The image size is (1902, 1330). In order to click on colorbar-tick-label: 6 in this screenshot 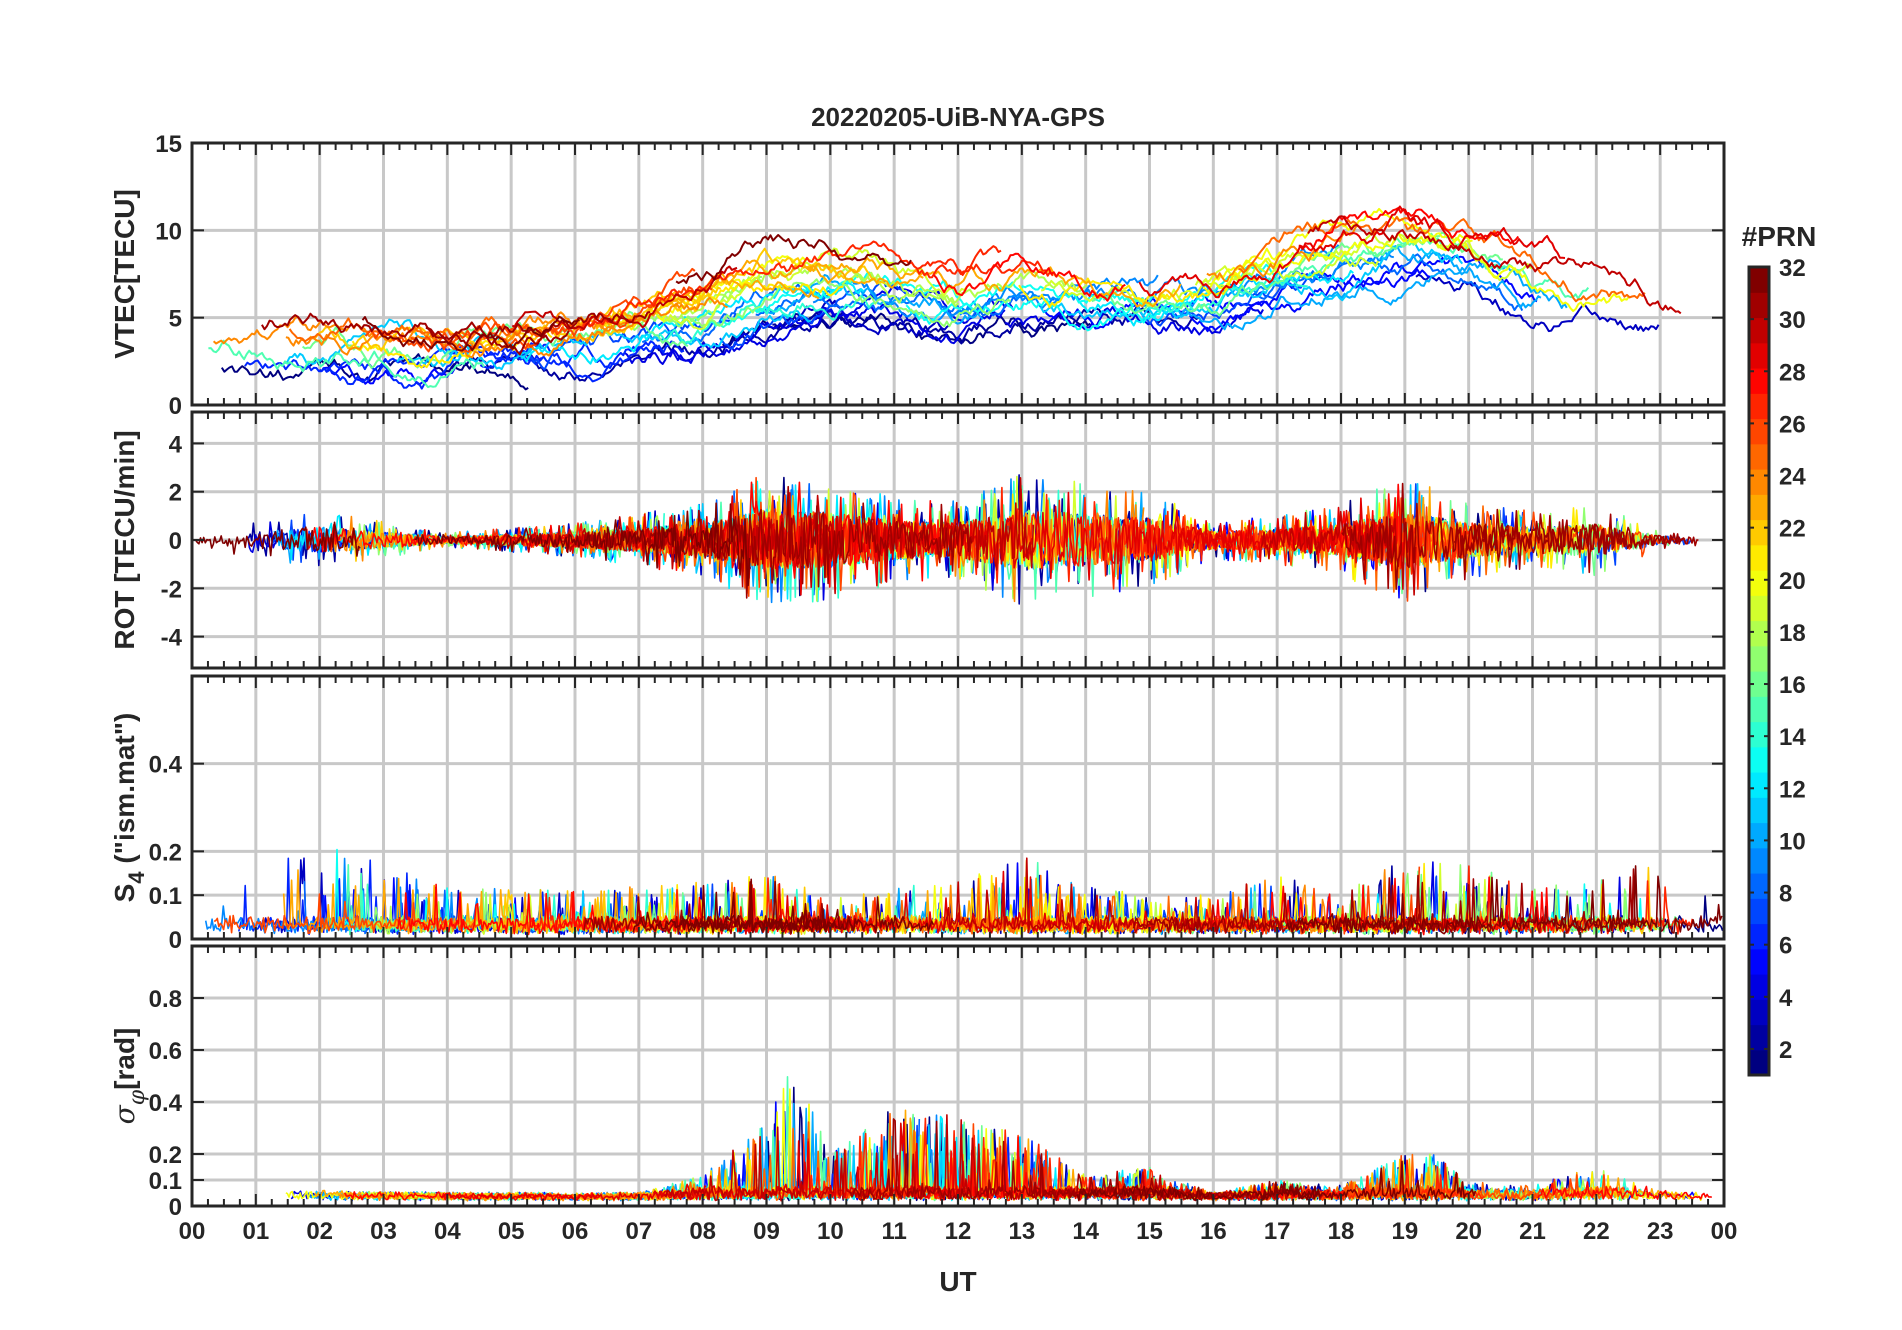, I will do `click(1785, 946)`.